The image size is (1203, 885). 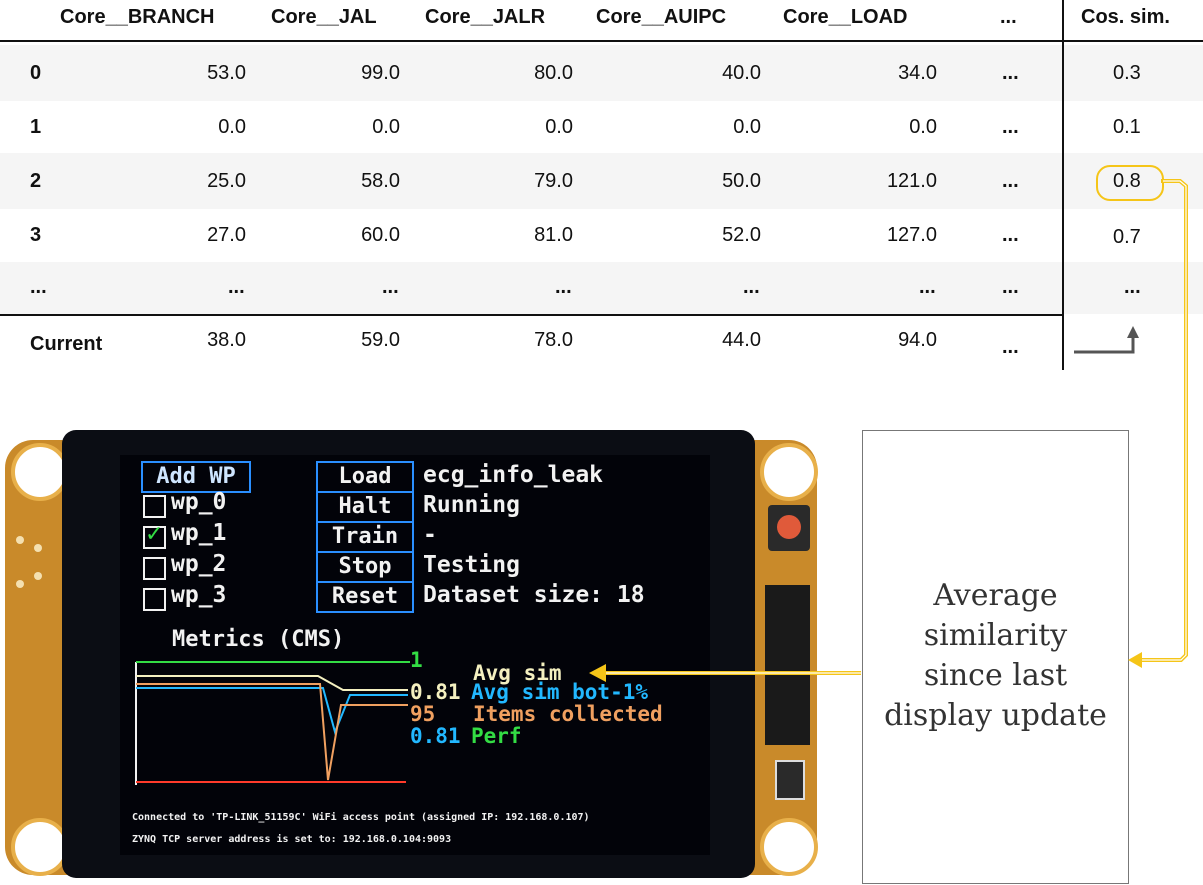 What do you see at coordinates (380, 235) in the screenshot?
I see `table-cell: 60.0` at bounding box center [380, 235].